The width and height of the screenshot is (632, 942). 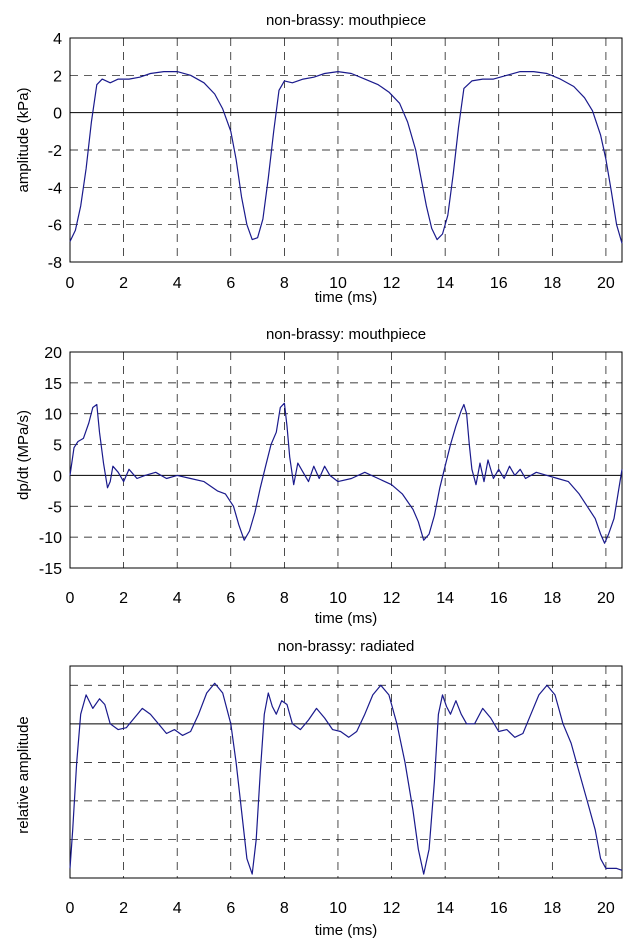 I want to click on x-axis-label-3: time (ms), so click(x=346, y=930).